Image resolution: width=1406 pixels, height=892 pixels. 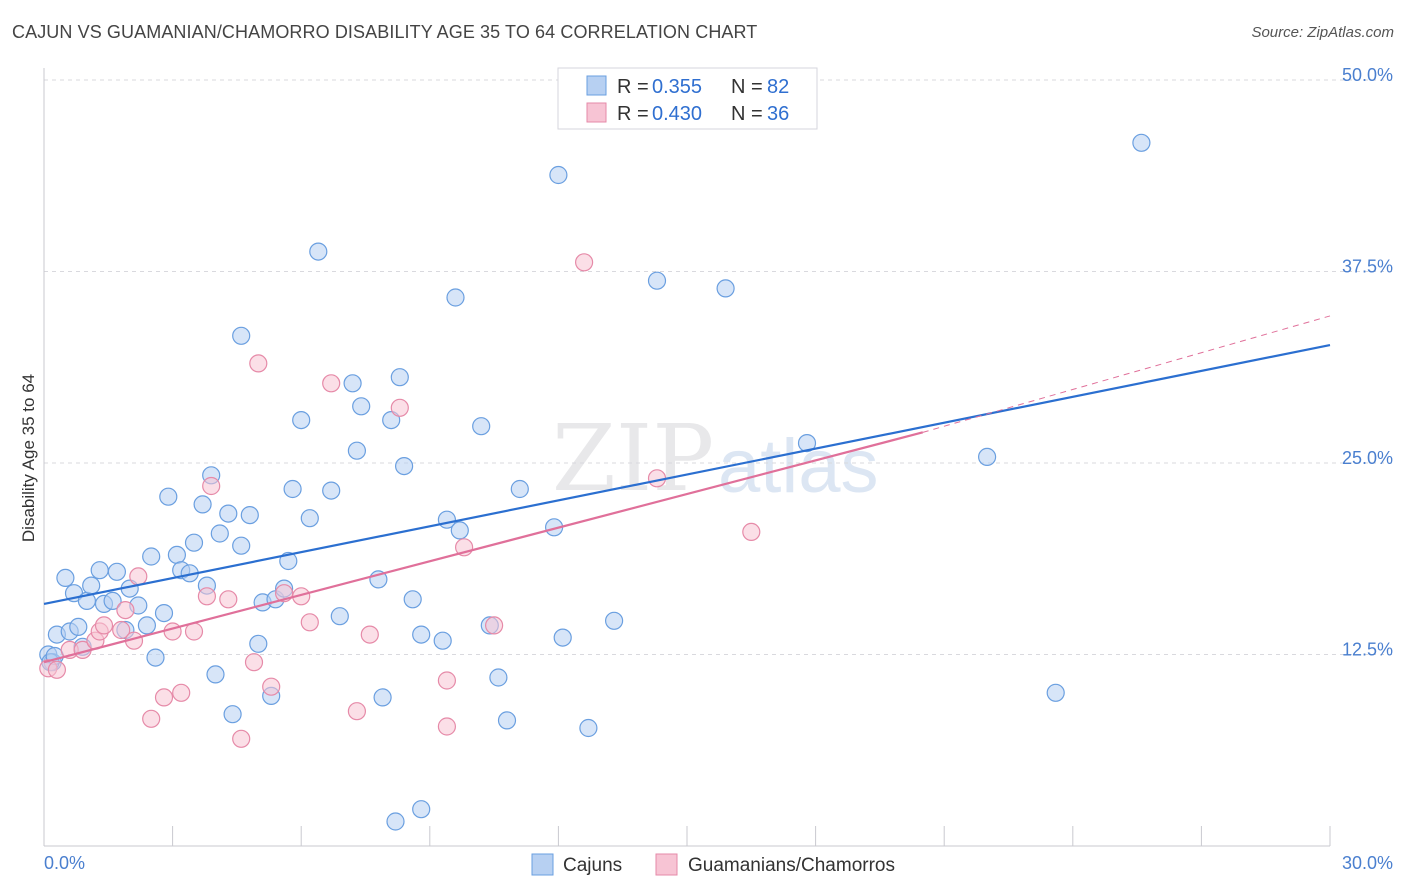 I want to click on y-tick-label: 50.0%, so click(x=1367, y=75).